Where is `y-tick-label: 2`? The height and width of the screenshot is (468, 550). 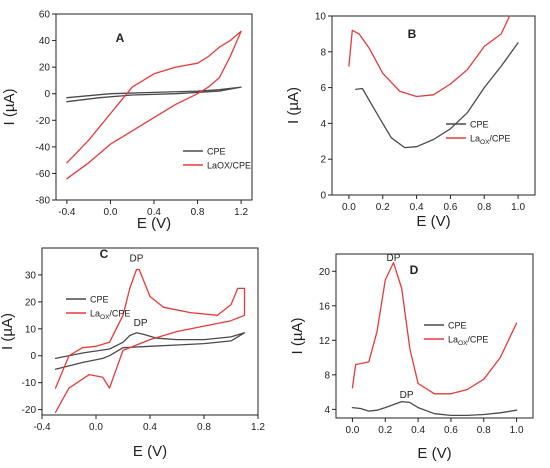
y-tick-label: 2 is located at coordinates (323, 160).